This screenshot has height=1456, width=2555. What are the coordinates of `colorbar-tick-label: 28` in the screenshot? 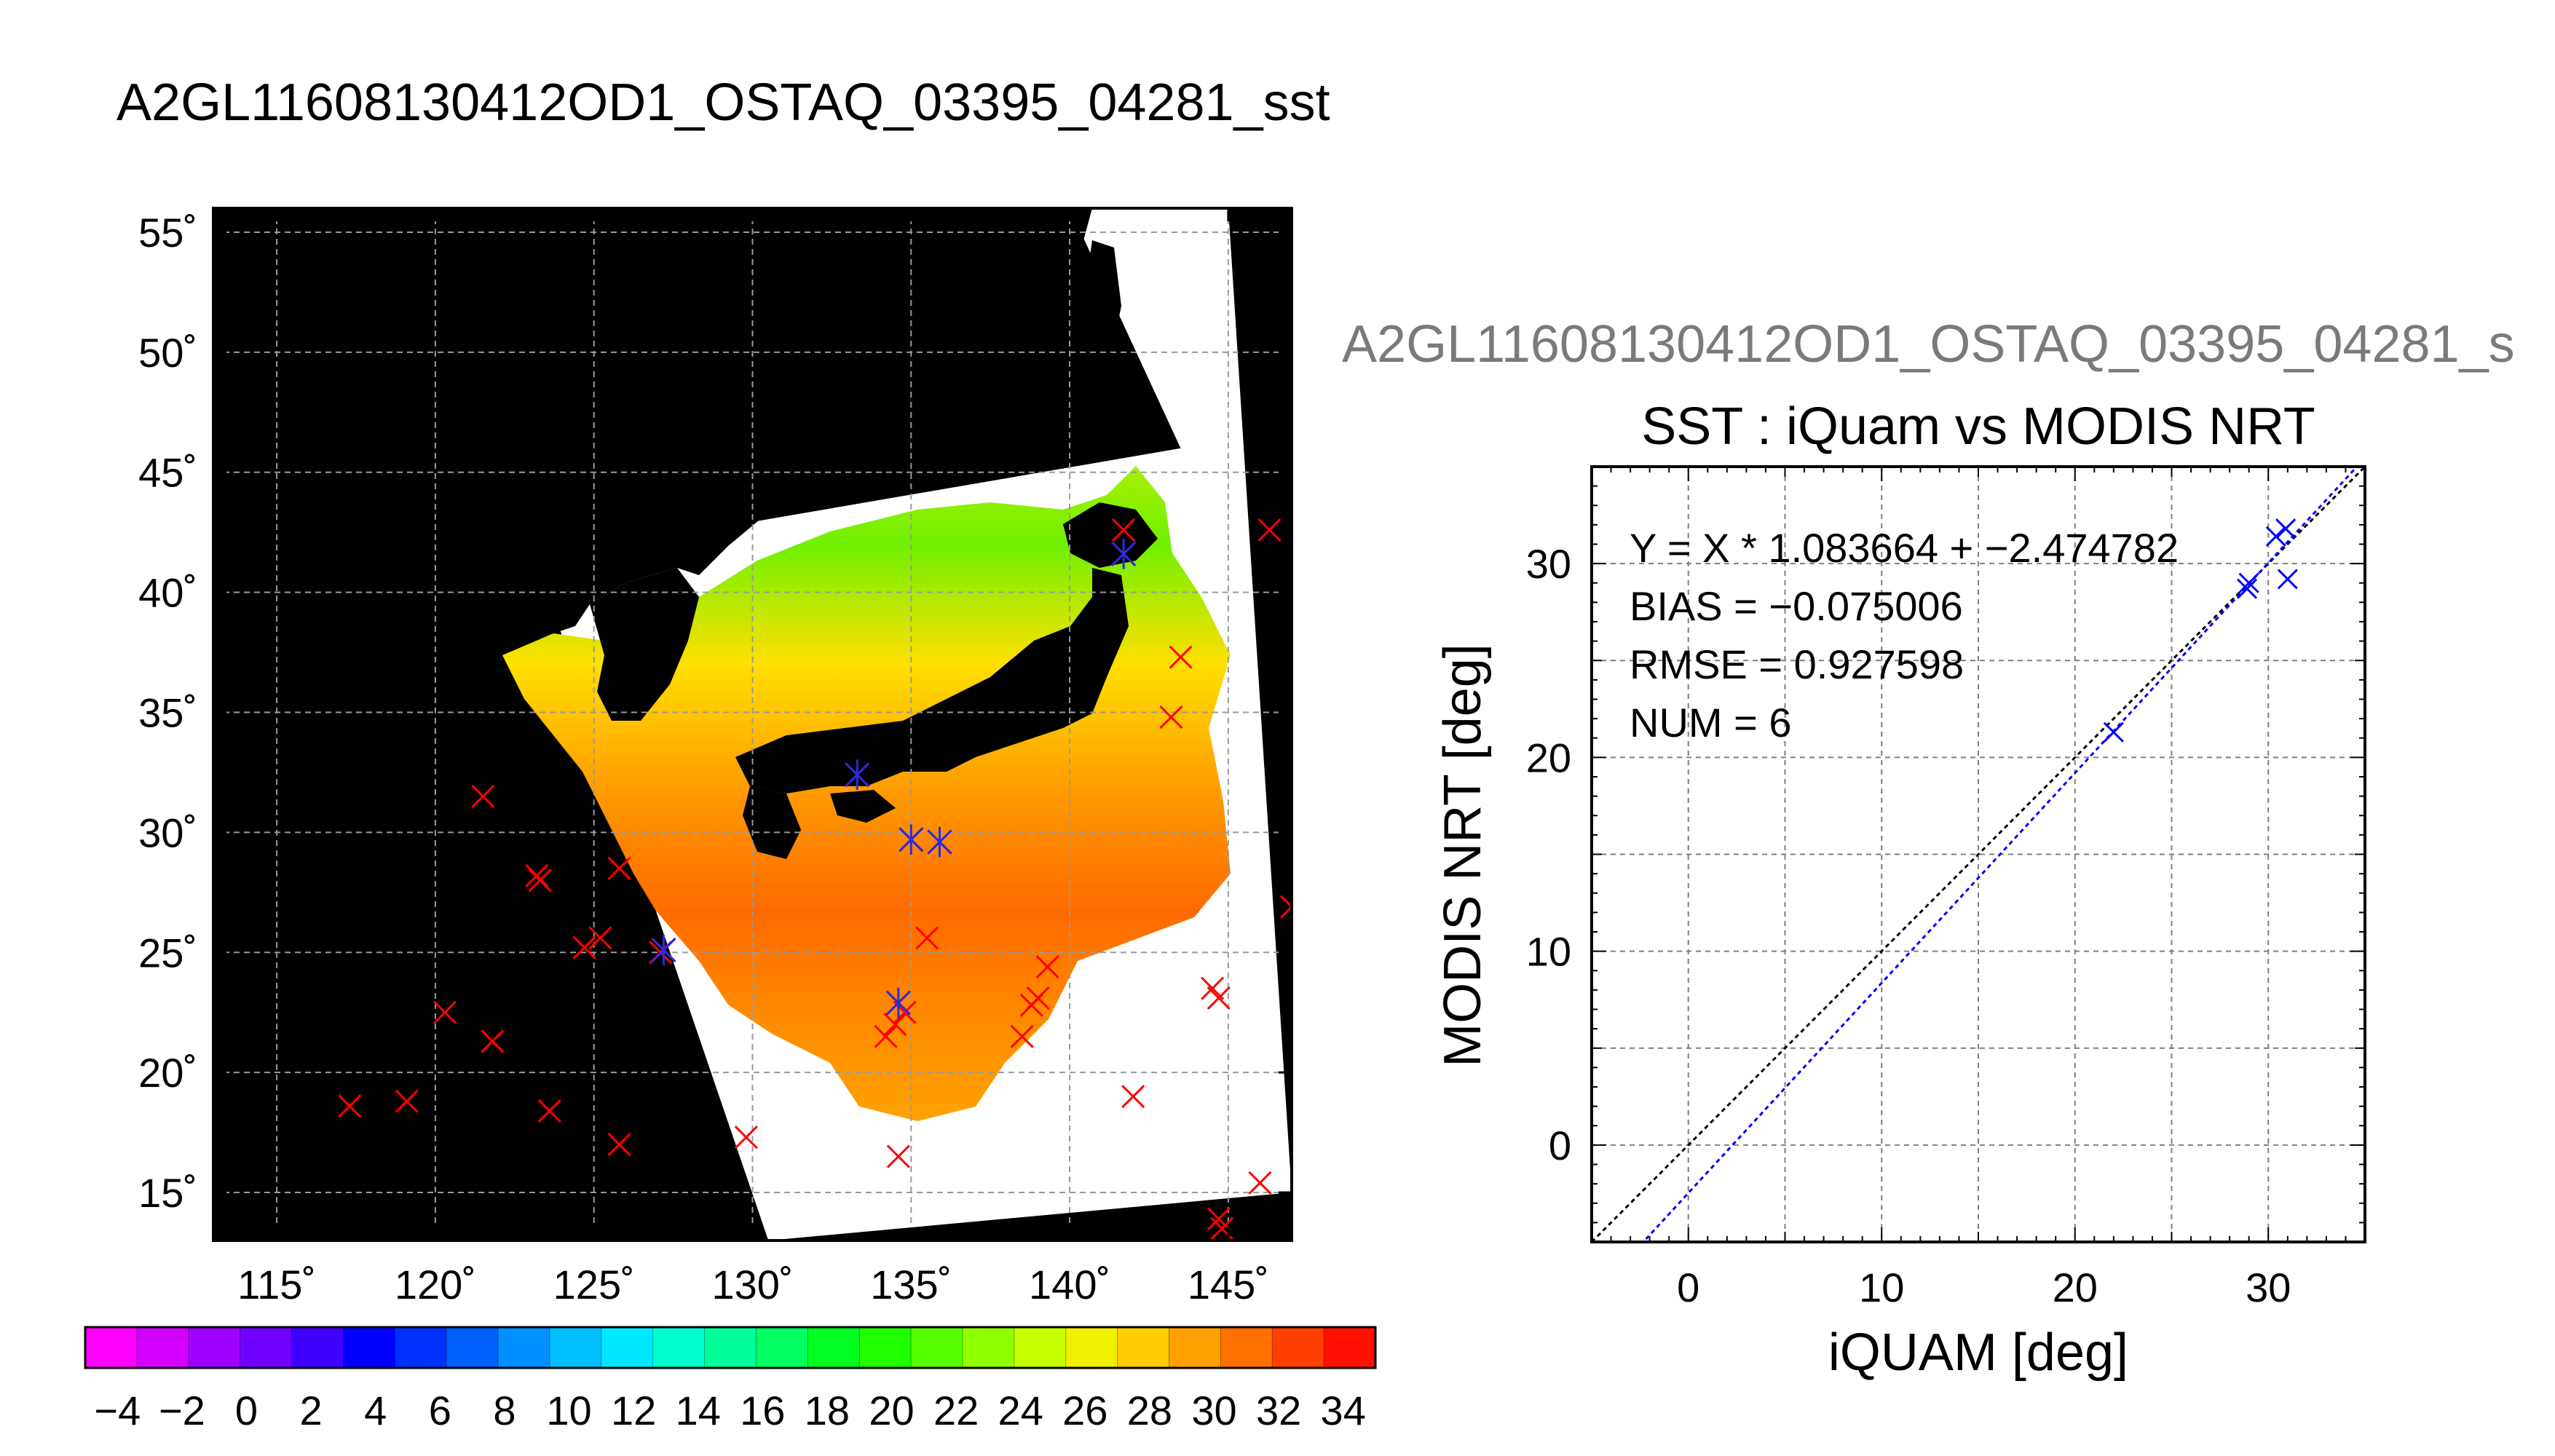 It's located at (1149, 1410).